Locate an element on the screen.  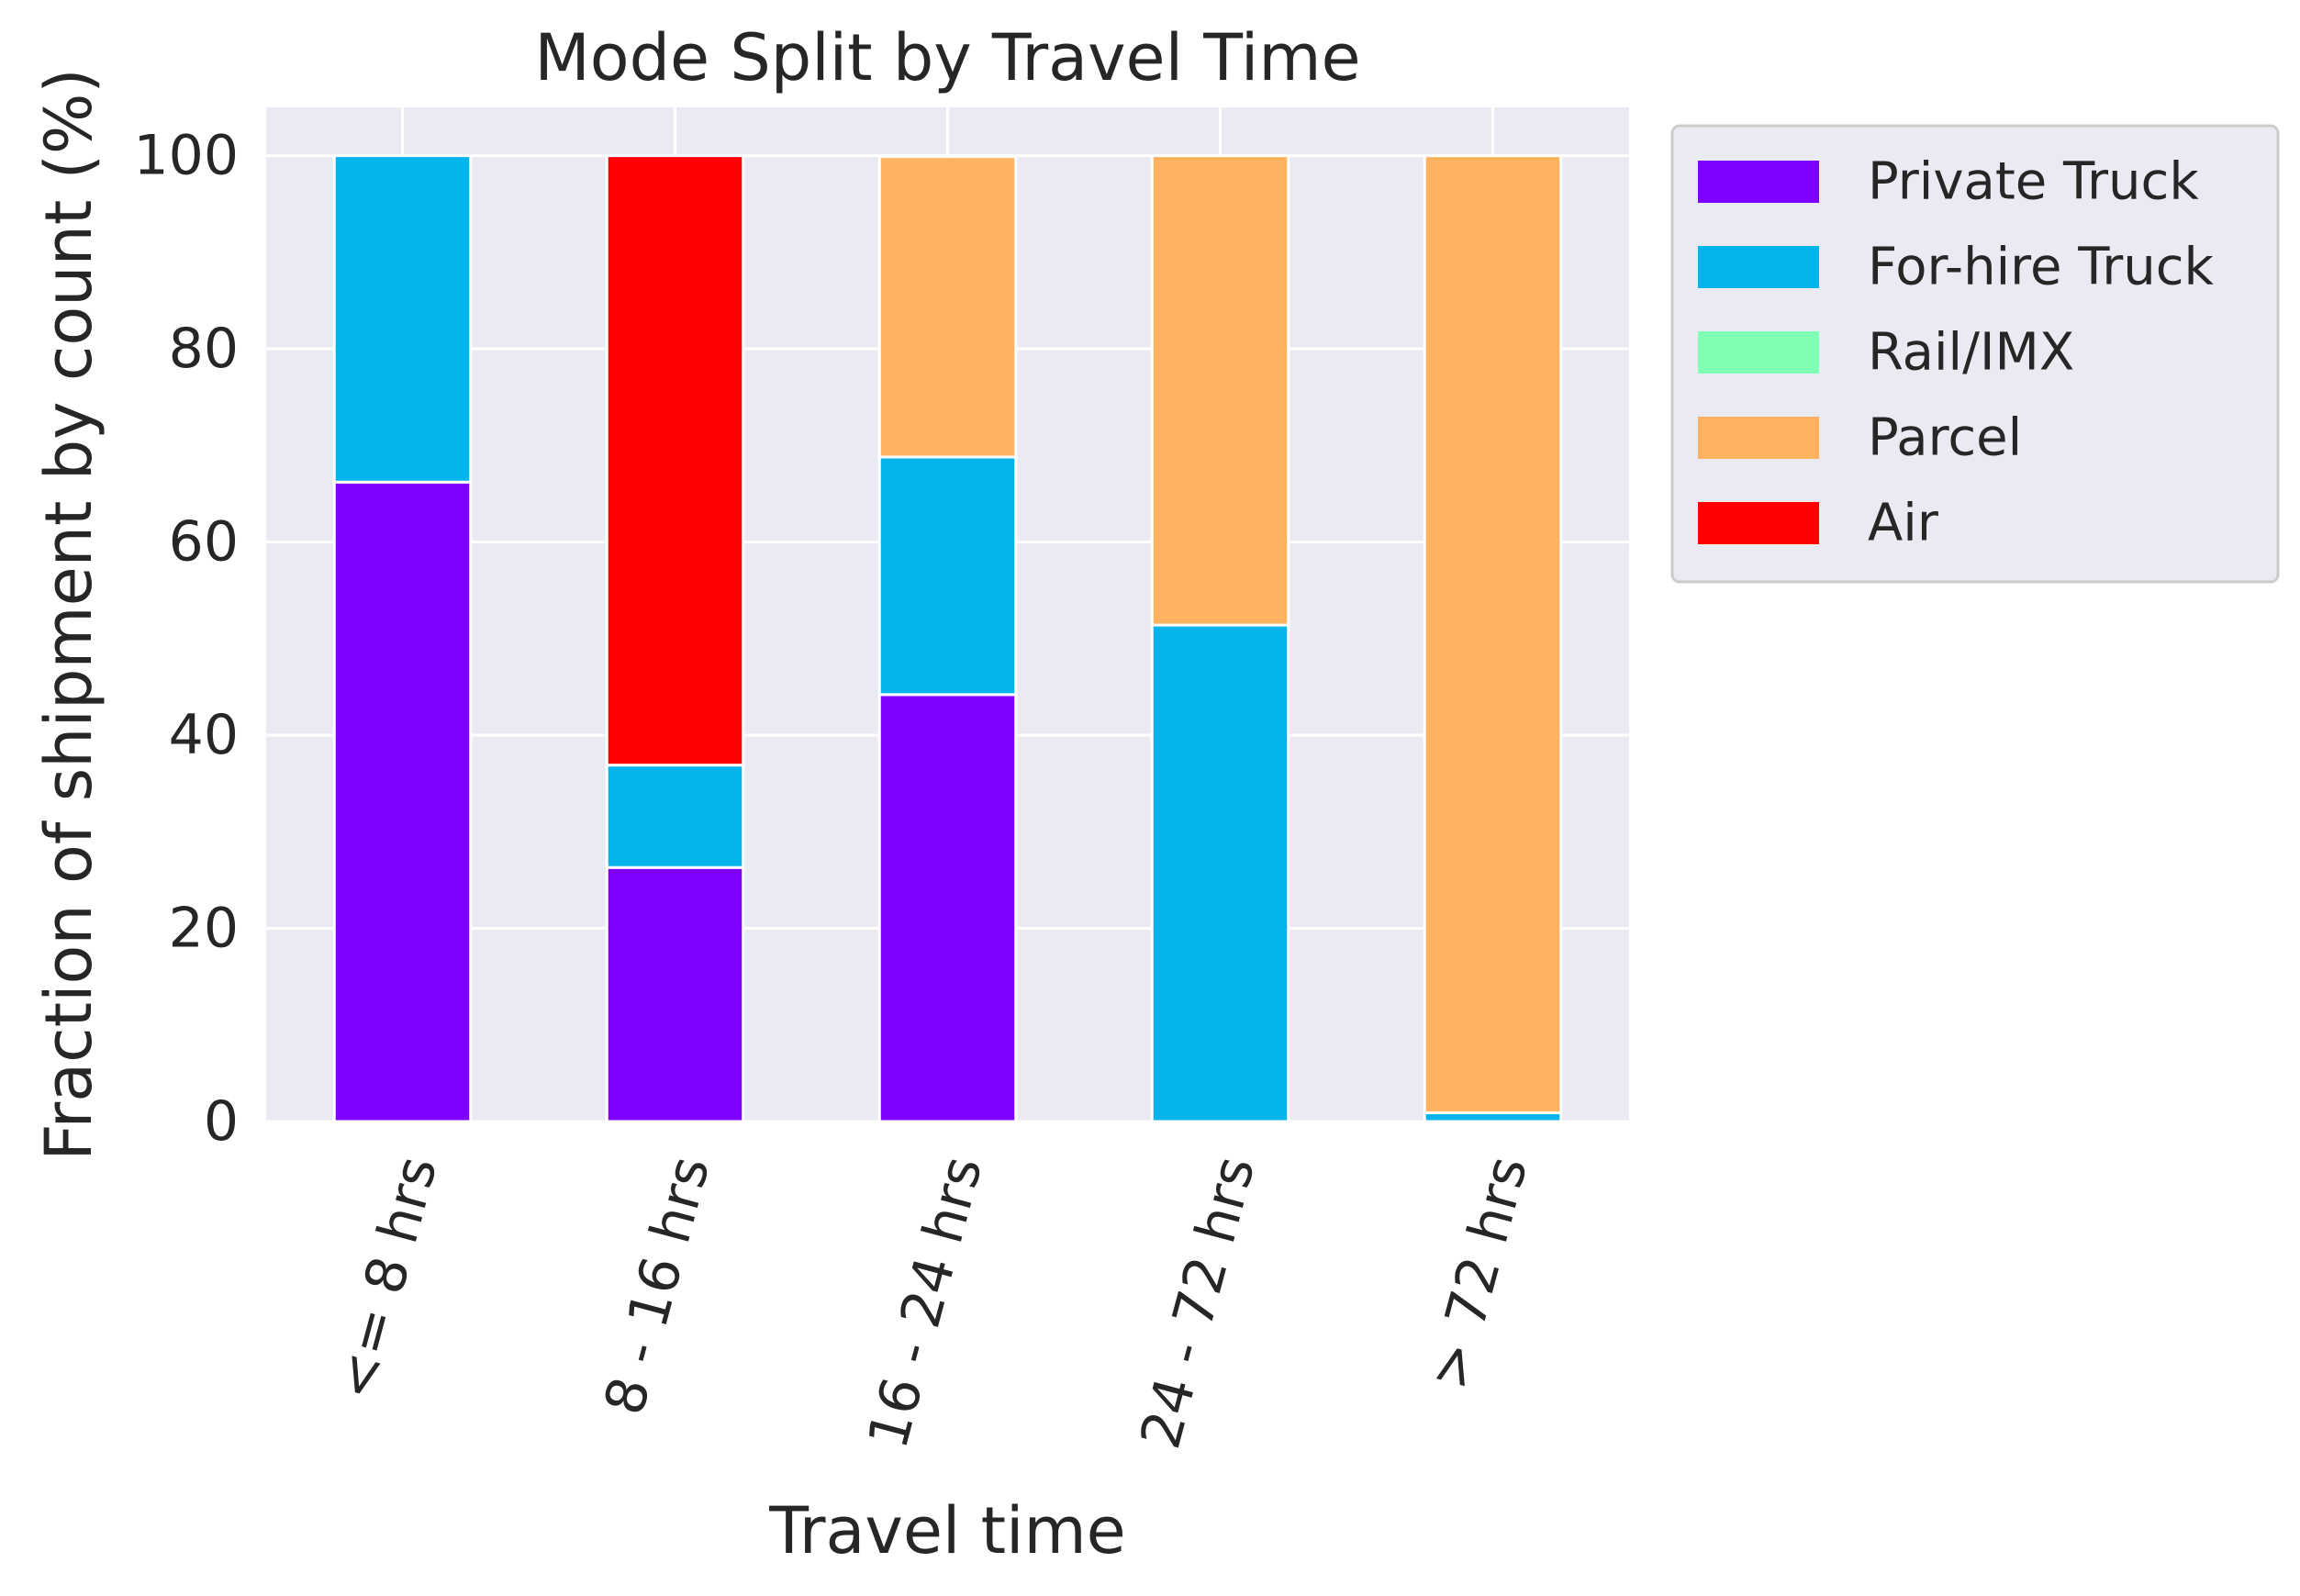
legend-label-air: Air is located at coordinates (1904, 523).